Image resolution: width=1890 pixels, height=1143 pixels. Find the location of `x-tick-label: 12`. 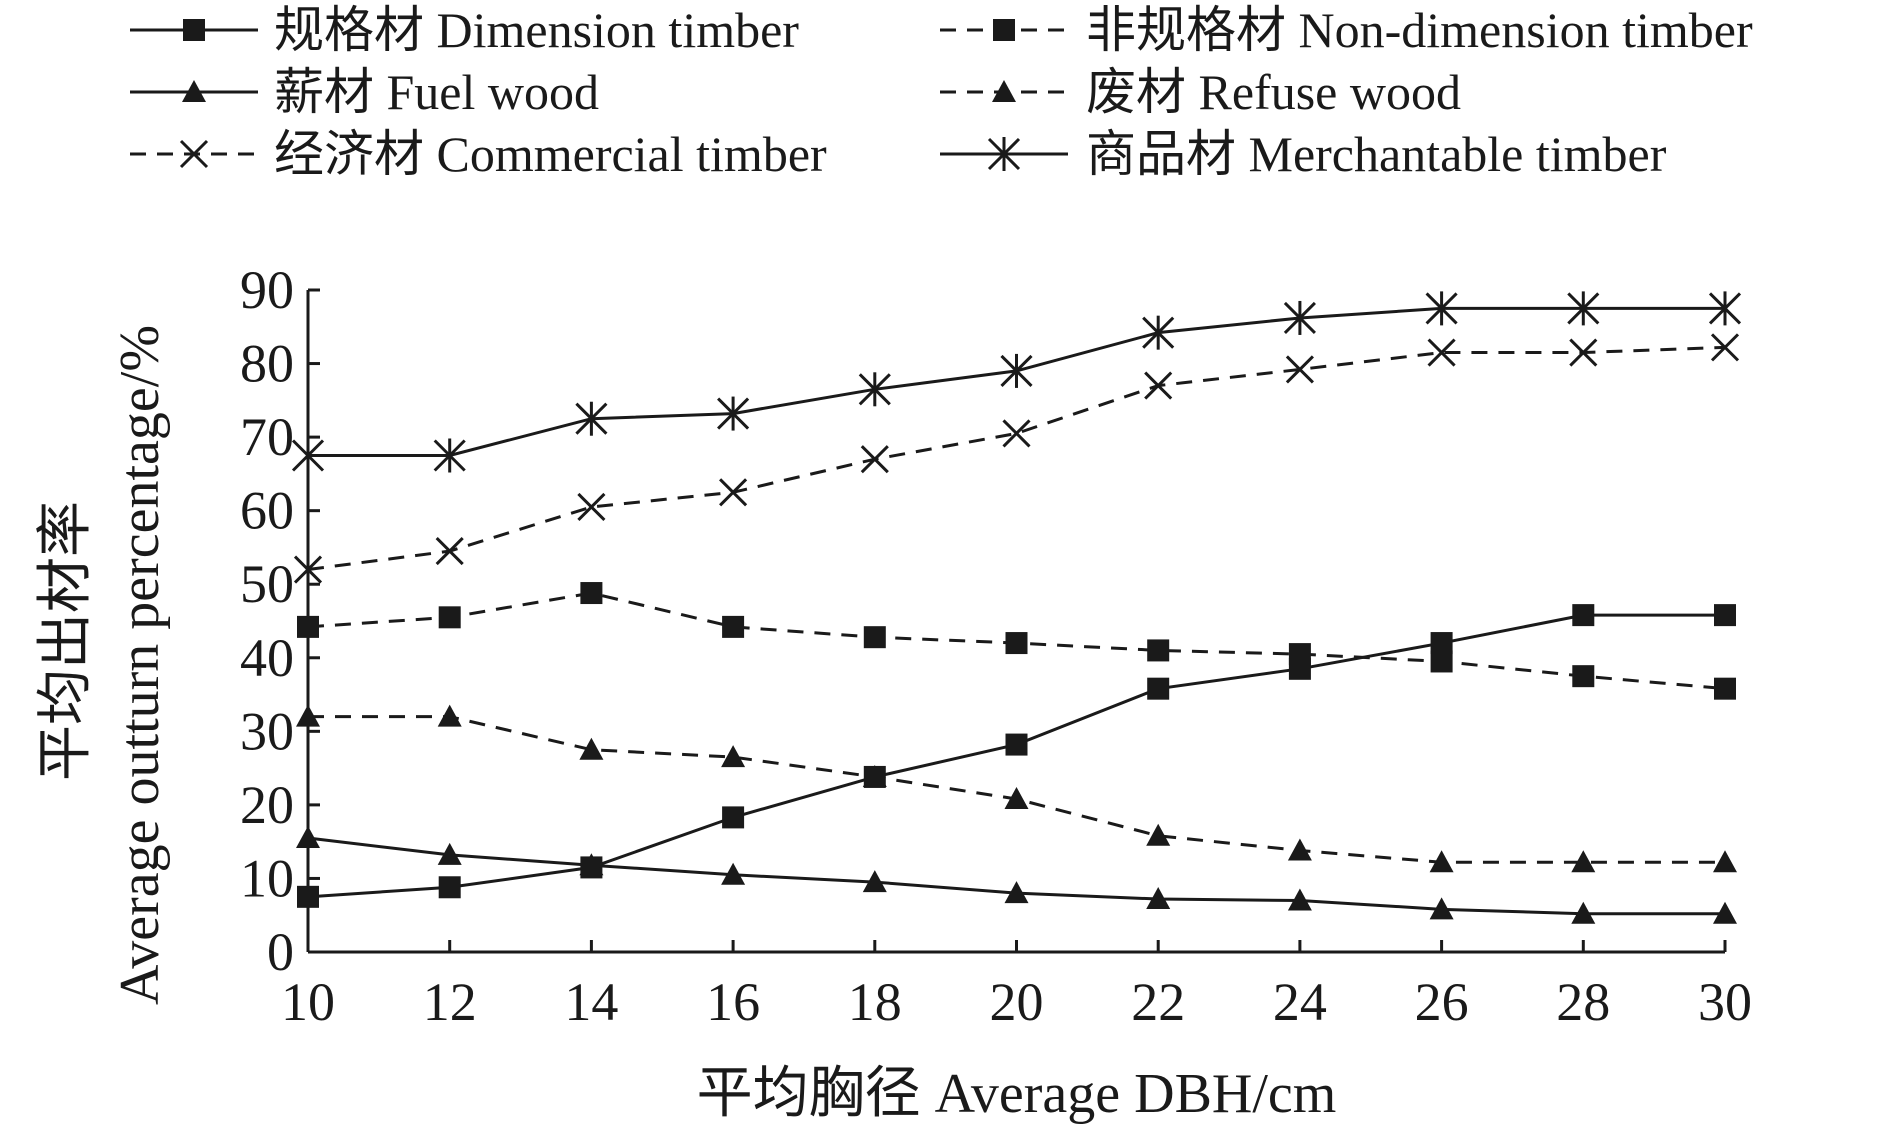

x-tick-label: 12 is located at coordinates (450, 1002).